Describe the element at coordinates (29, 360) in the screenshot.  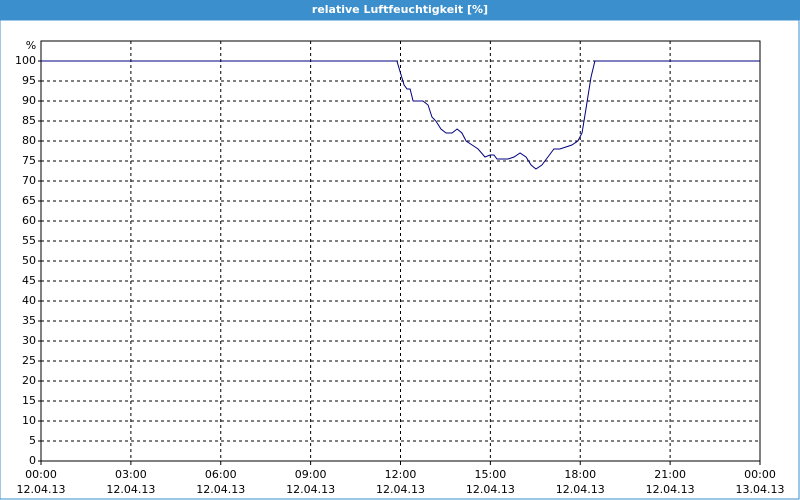
I see `y-tick-label: 25` at that location.